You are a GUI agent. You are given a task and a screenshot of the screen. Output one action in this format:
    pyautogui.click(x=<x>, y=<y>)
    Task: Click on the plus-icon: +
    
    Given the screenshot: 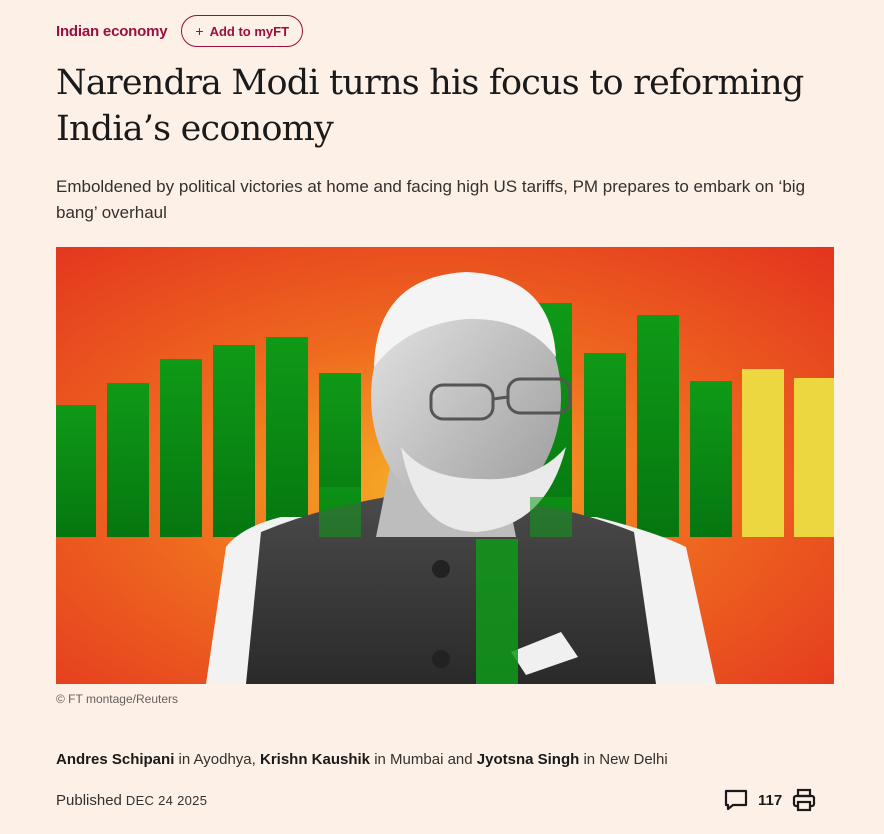 What is the action you would take?
    pyautogui.click(x=199, y=31)
    